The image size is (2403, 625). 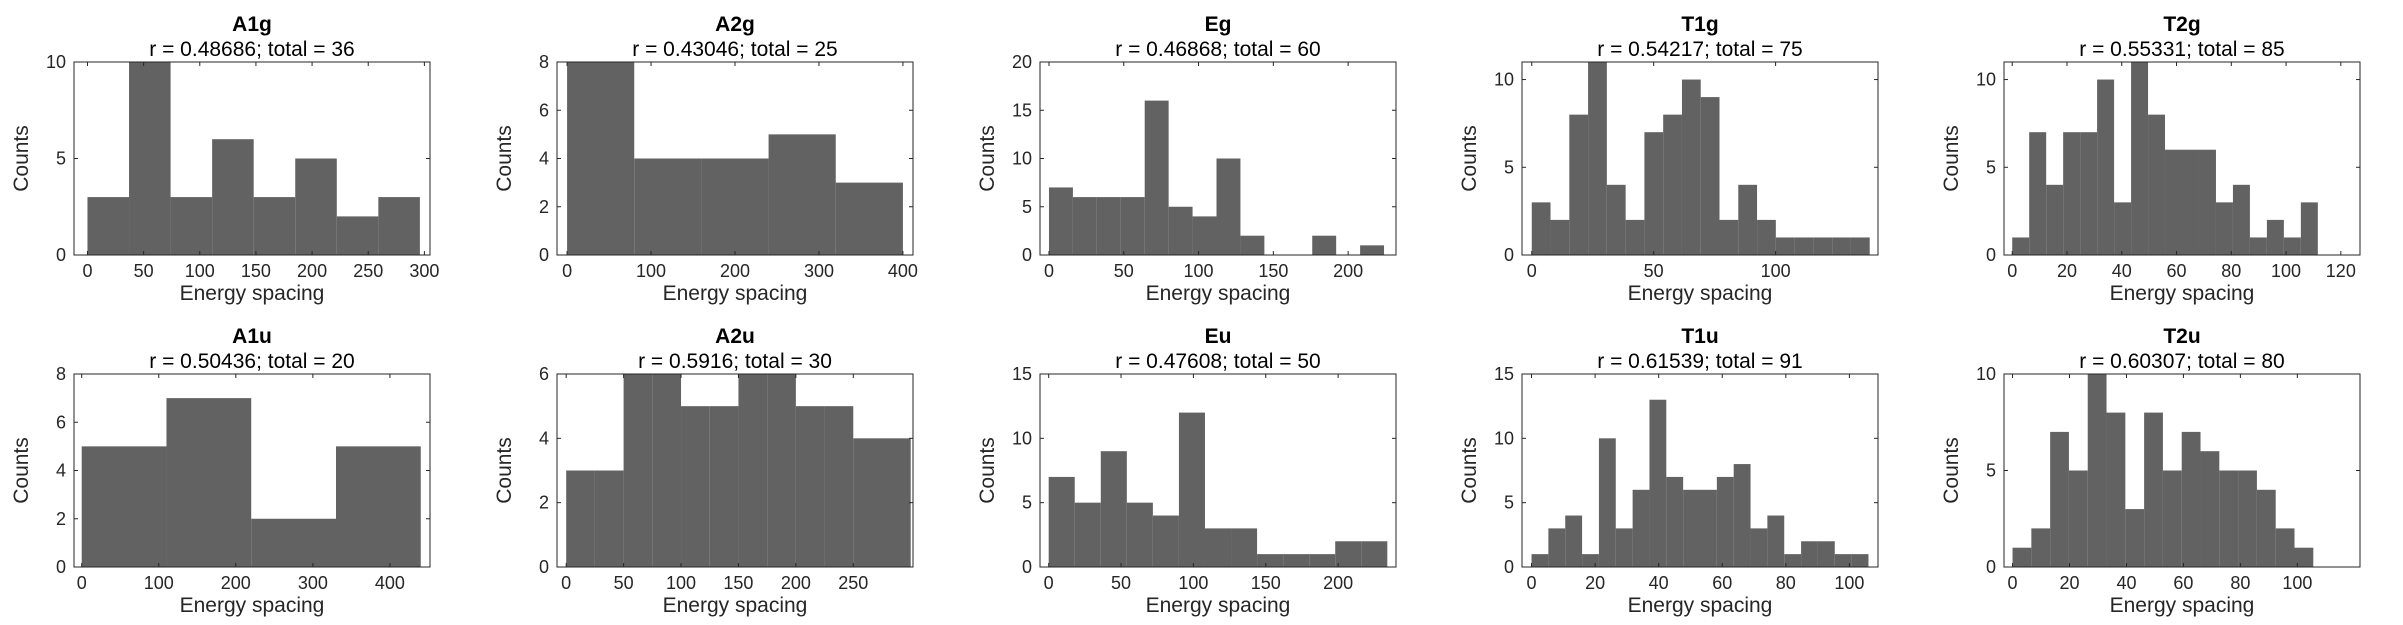 I want to click on x-tick-label: 80, so click(x=2240, y=583).